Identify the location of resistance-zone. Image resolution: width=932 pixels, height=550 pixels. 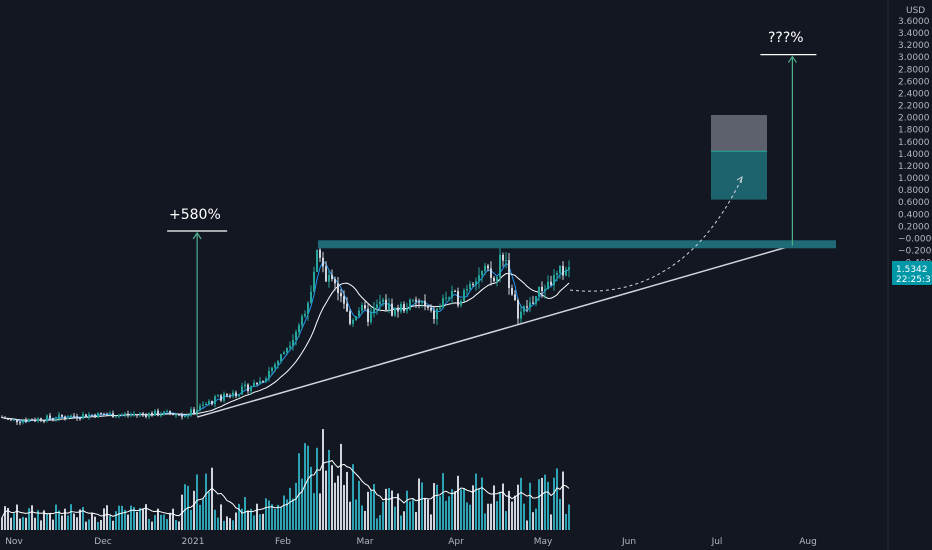
(577, 244).